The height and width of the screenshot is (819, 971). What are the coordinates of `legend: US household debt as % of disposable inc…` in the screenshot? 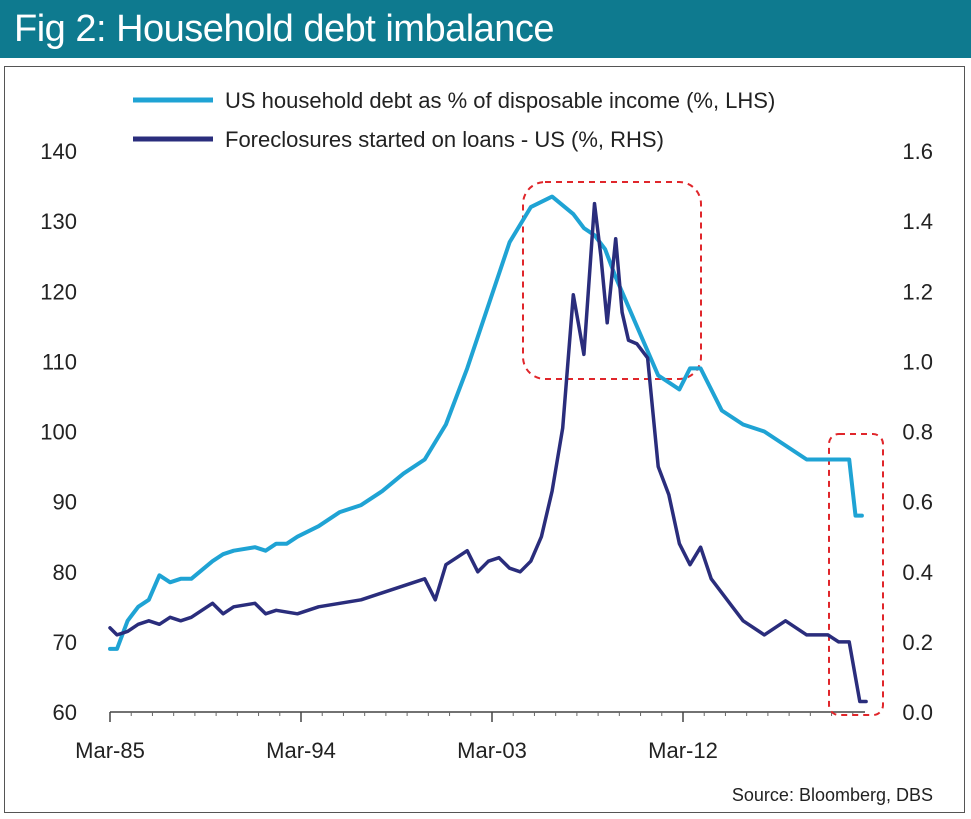 It's located at (454, 120).